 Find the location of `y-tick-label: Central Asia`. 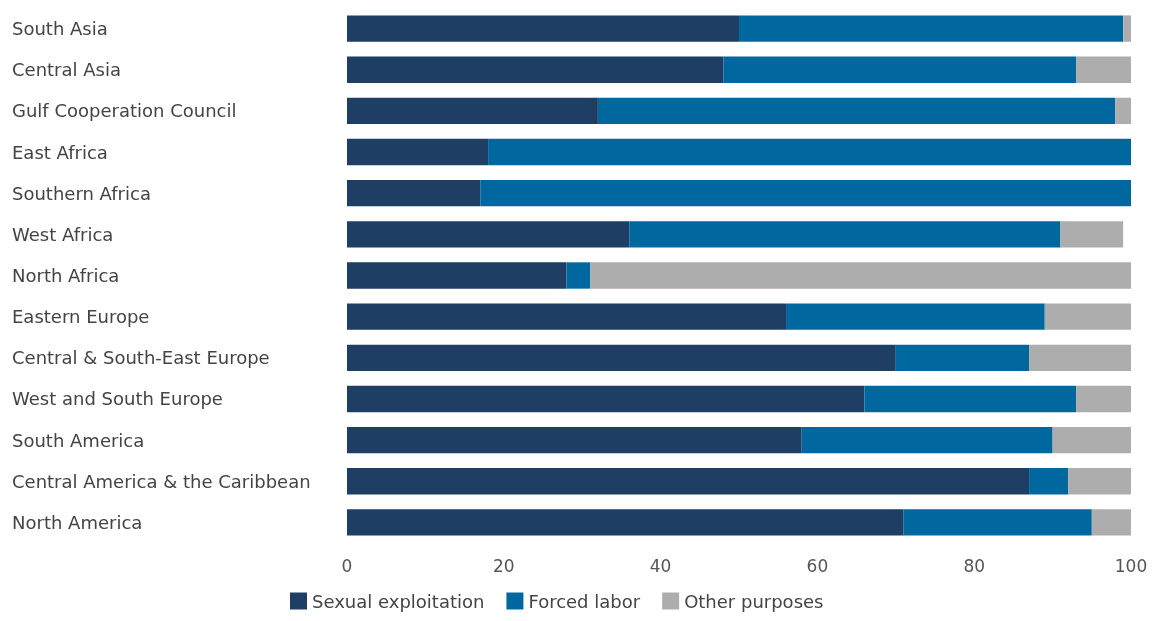

y-tick-label: Central Asia is located at coordinates (66, 70).